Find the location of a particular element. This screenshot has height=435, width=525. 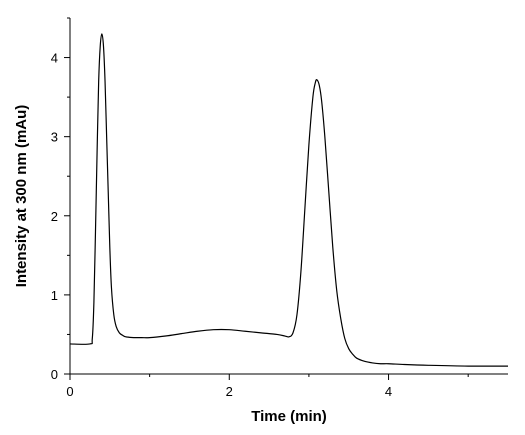

y-axis-title: Intensity at 300 nm (mAu) is located at coordinates (21, 196).